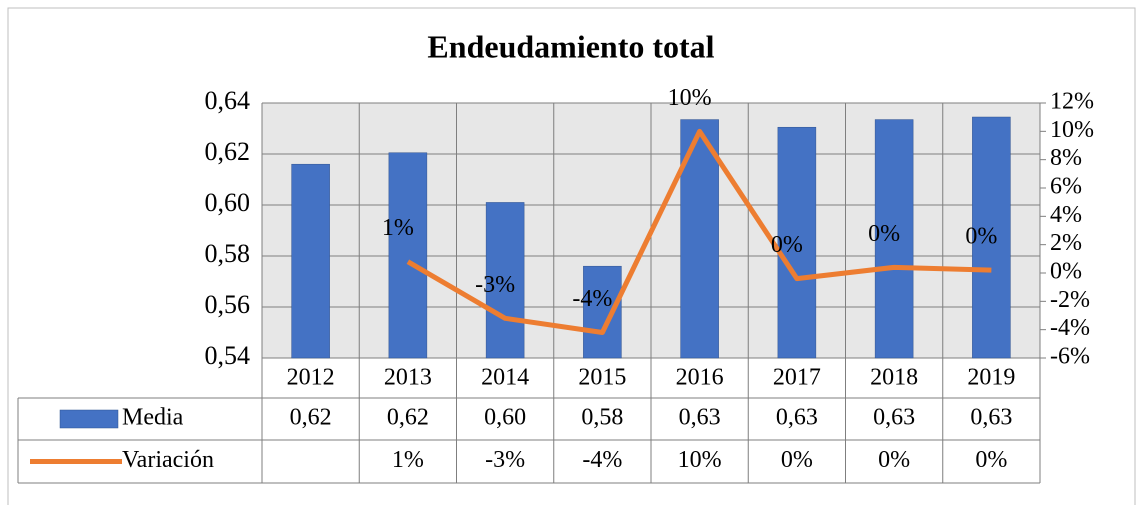 Image resolution: width=1143 pixels, height=505 pixels. What do you see at coordinates (602, 418) in the screenshot?
I see `table-cell: 0,58` at bounding box center [602, 418].